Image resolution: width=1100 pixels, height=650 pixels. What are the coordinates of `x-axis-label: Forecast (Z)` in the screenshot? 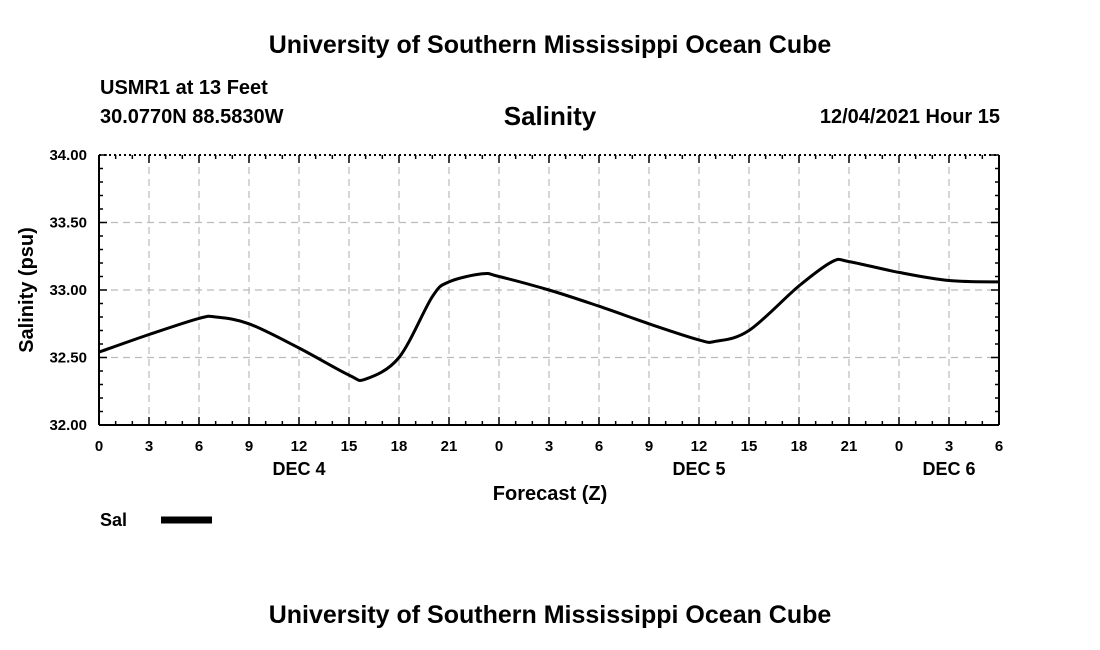 It's located at (550, 494).